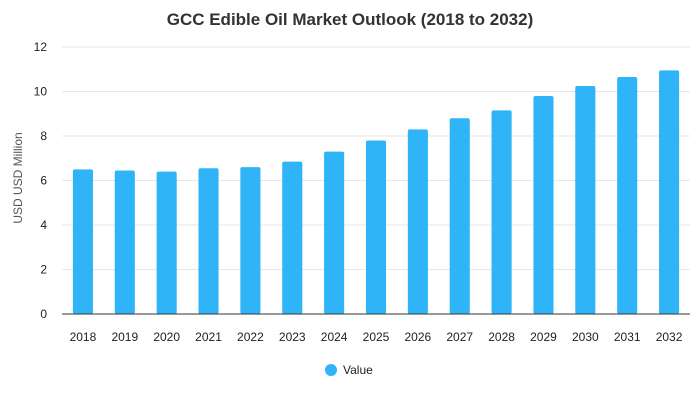 The width and height of the screenshot is (700, 400). Describe the element at coordinates (669, 192) in the screenshot. I see `bar-2032` at that location.